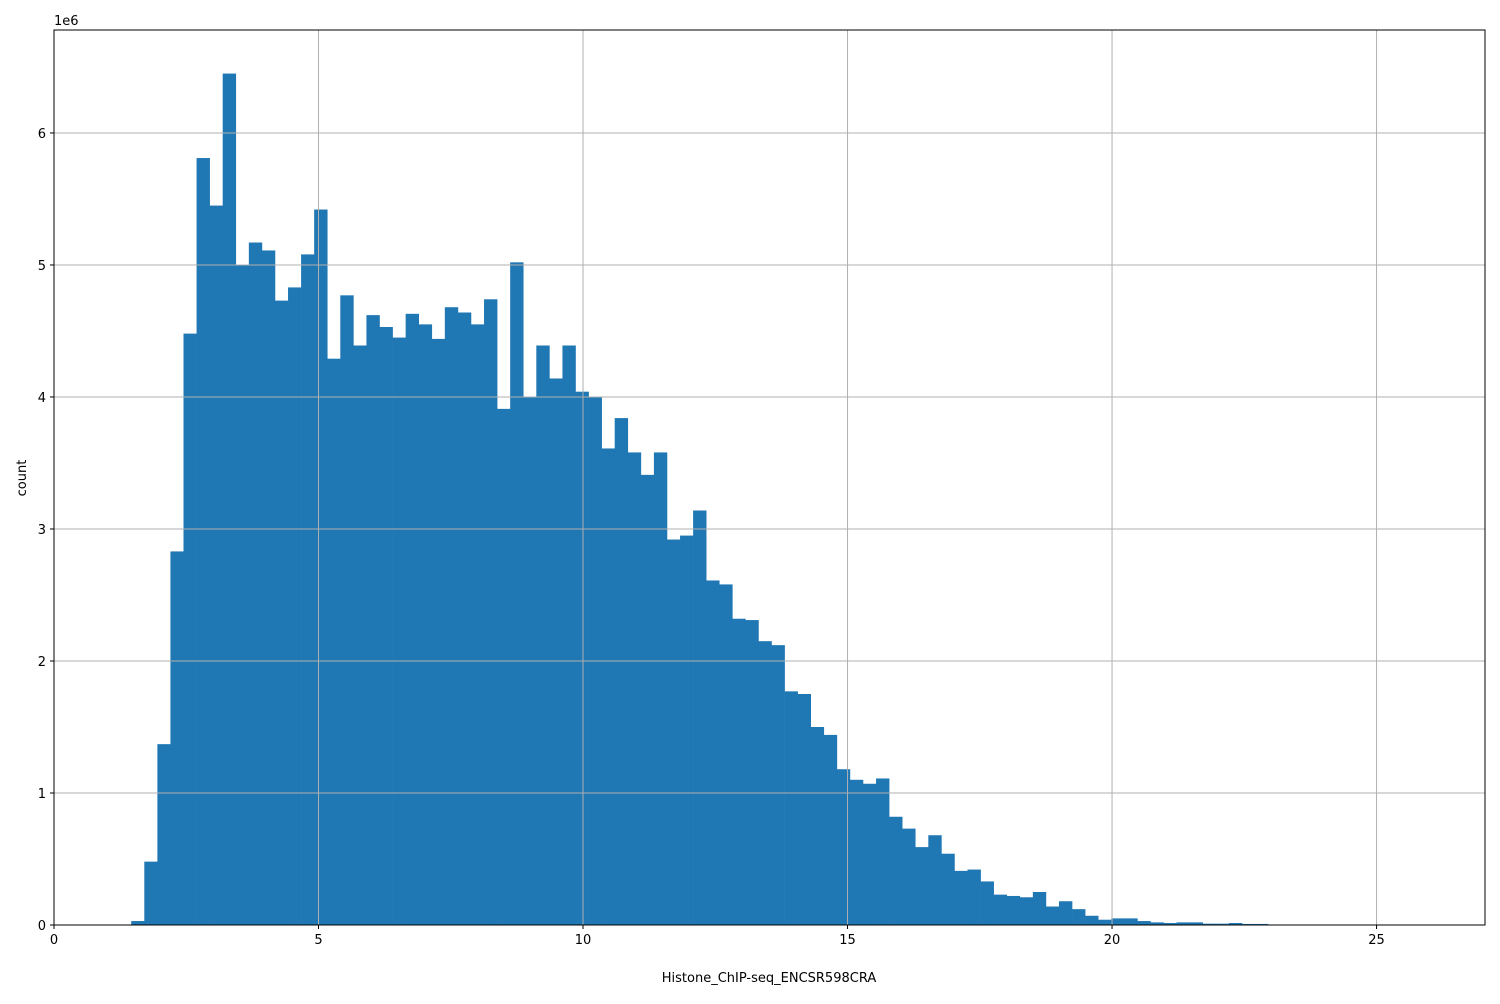  Describe the element at coordinates (42, 134) in the screenshot. I see `y-tick-label: 6` at that location.